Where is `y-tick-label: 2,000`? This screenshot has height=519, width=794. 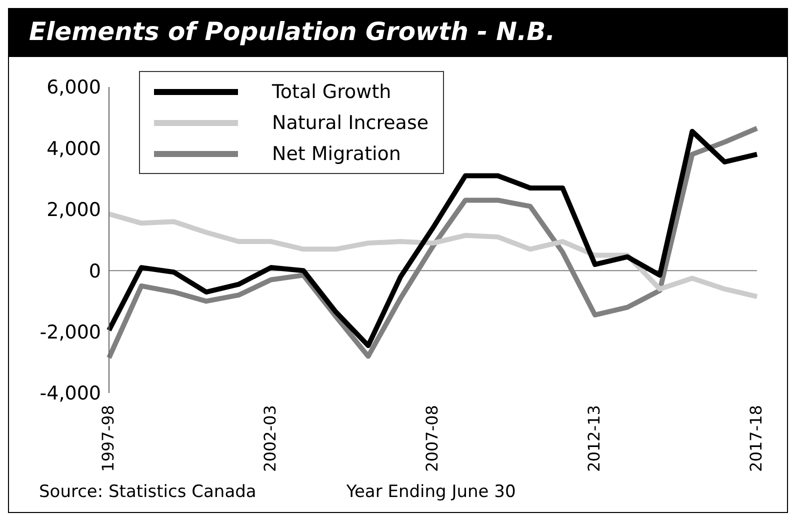
y-tick-label: 2,000 is located at coordinates (73, 210).